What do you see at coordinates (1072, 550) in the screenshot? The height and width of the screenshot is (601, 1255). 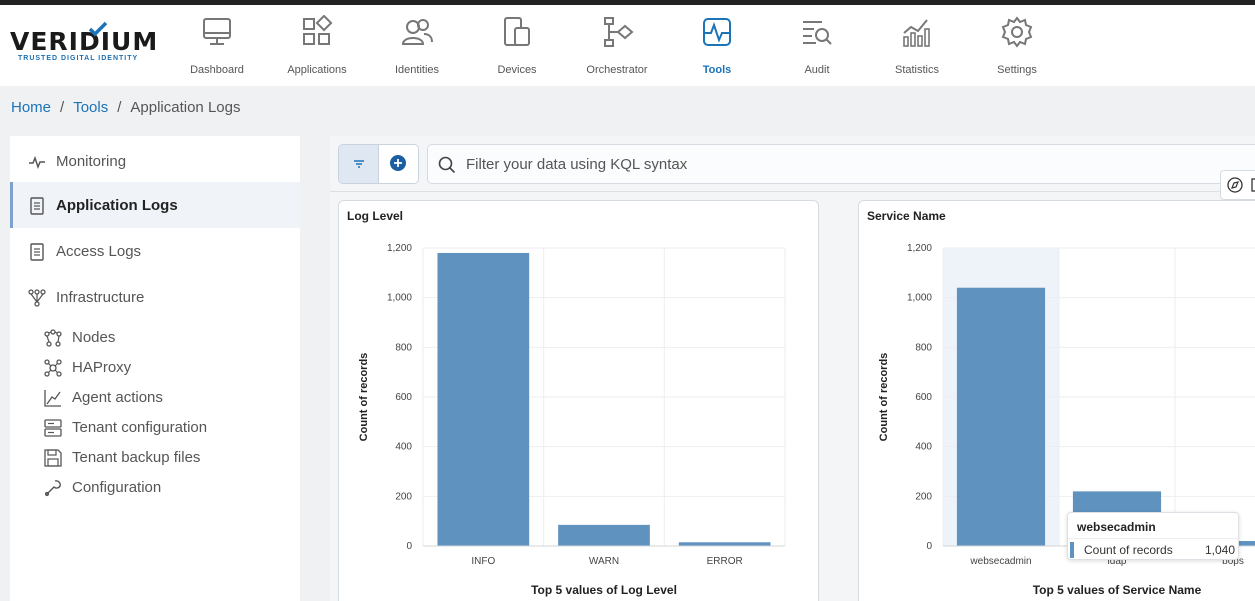 I see `tooltip-swatch` at bounding box center [1072, 550].